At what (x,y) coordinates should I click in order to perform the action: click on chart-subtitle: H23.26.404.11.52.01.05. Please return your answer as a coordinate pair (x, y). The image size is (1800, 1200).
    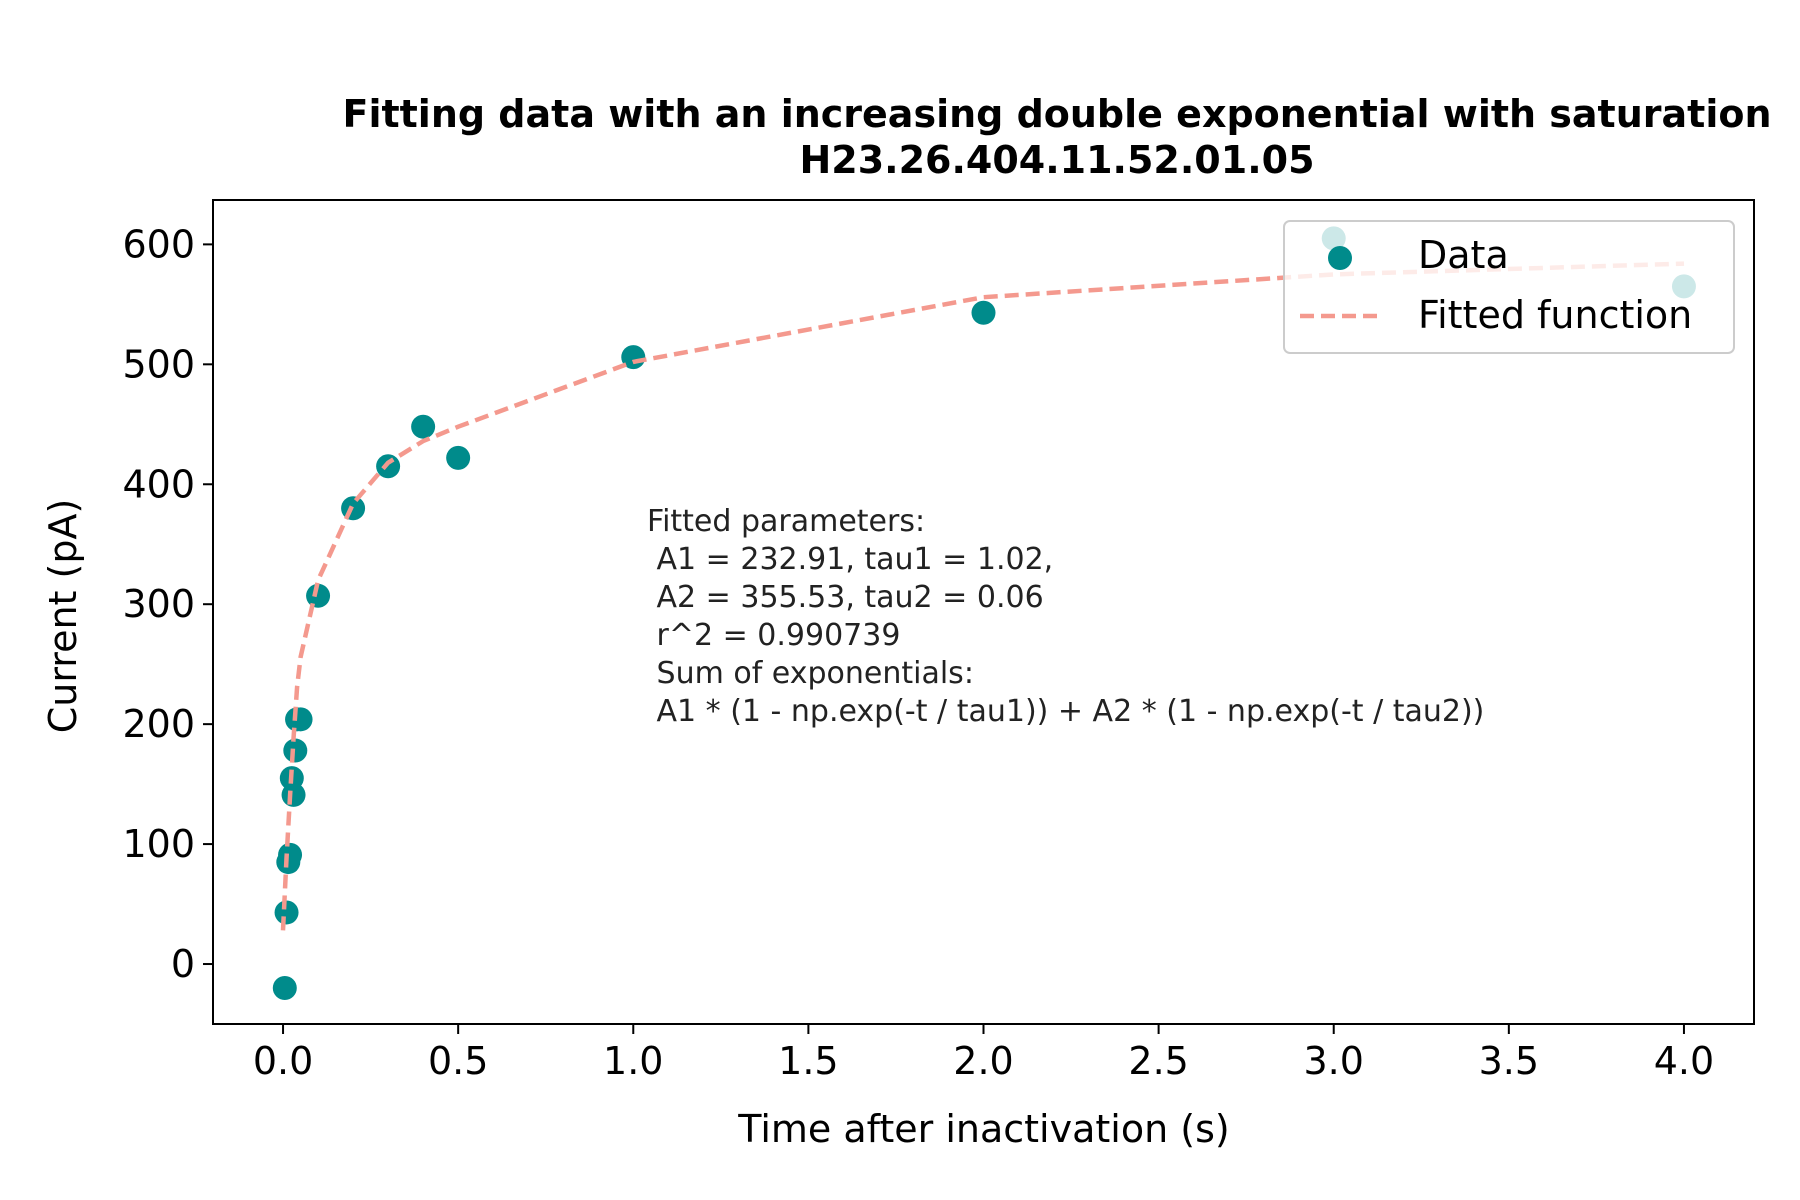
    Looking at the image, I should click on (1056, 160).